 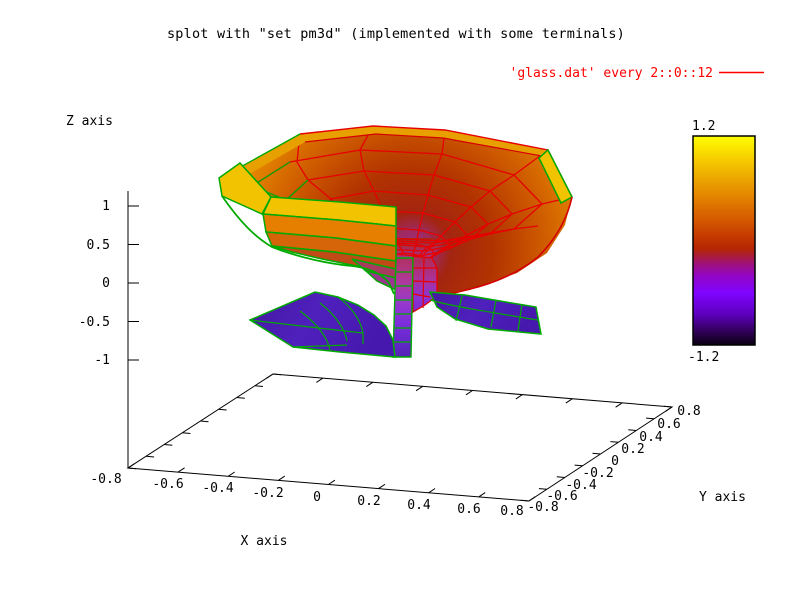 I want to click on y-axis-label: Y axis, so click(x=722, y=497).